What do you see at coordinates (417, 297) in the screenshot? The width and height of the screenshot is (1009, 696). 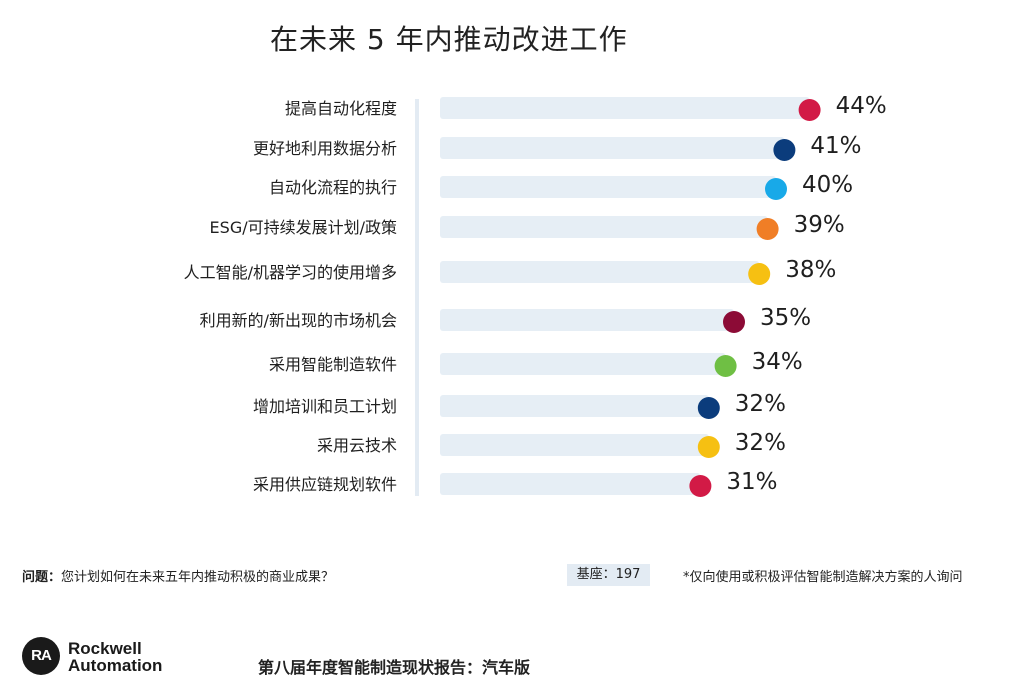 I see `axis-separator` at bounding box center [417, 297].